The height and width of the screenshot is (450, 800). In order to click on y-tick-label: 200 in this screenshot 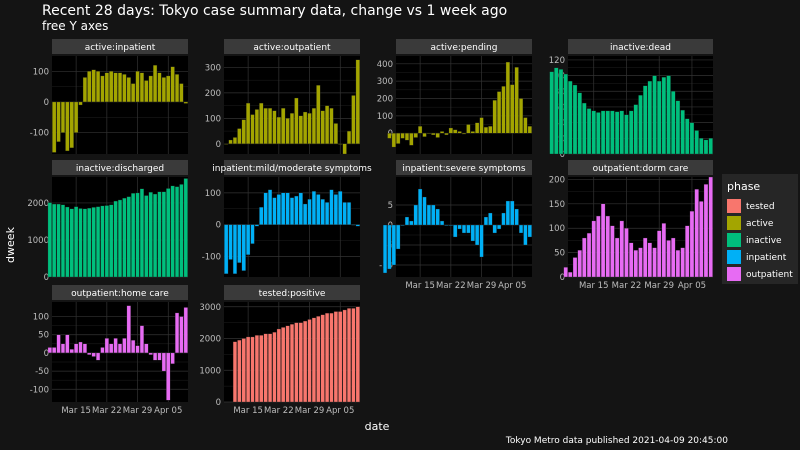, I will do `click(213, 94)`.